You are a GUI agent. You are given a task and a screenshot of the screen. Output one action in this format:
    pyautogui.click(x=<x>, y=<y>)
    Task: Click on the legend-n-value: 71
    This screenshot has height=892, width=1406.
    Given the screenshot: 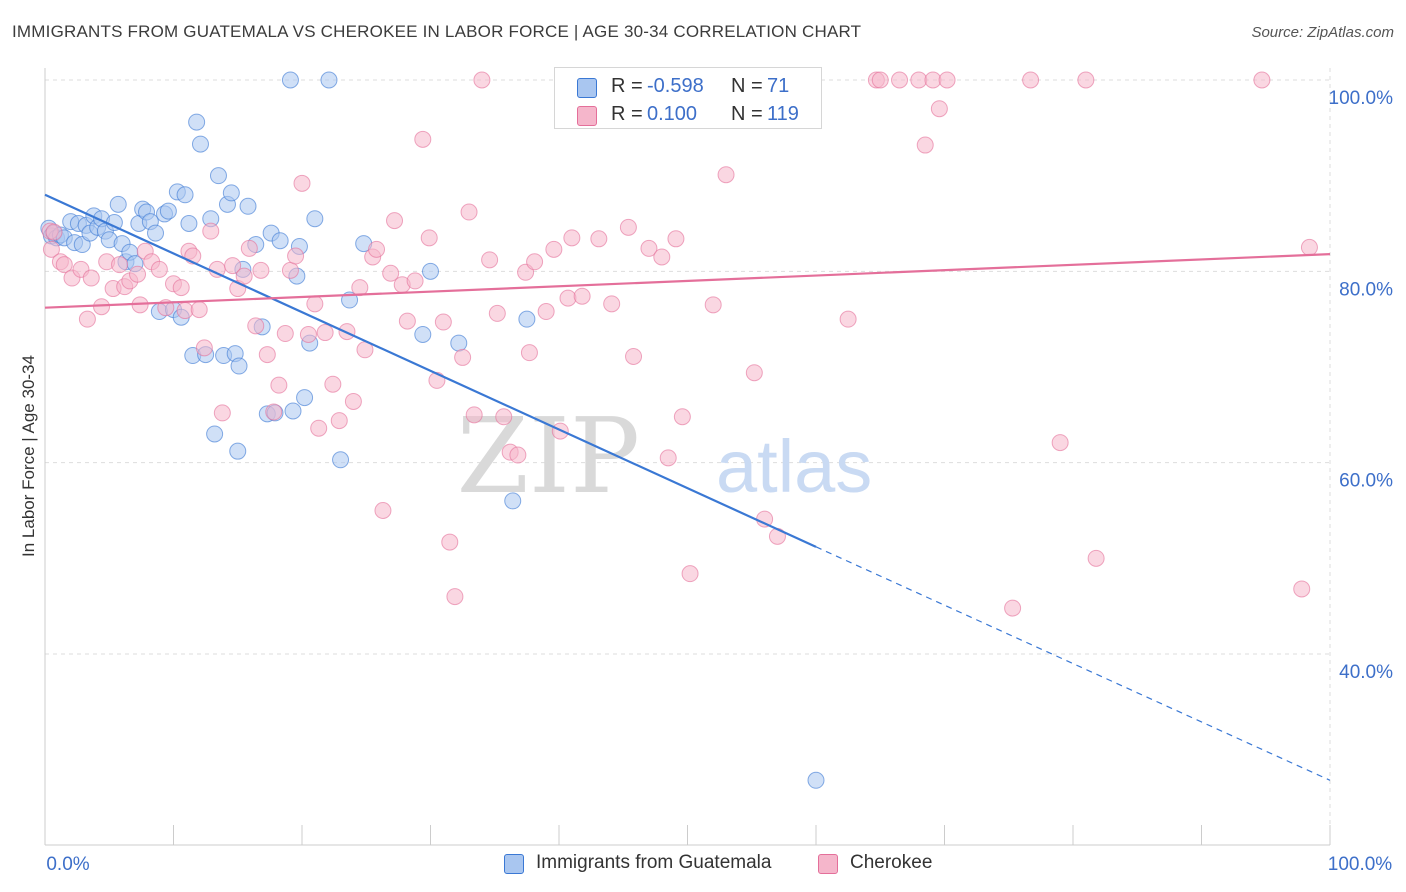 What is the action you would take?
    pyautogui.click(x=778, y=86)
    